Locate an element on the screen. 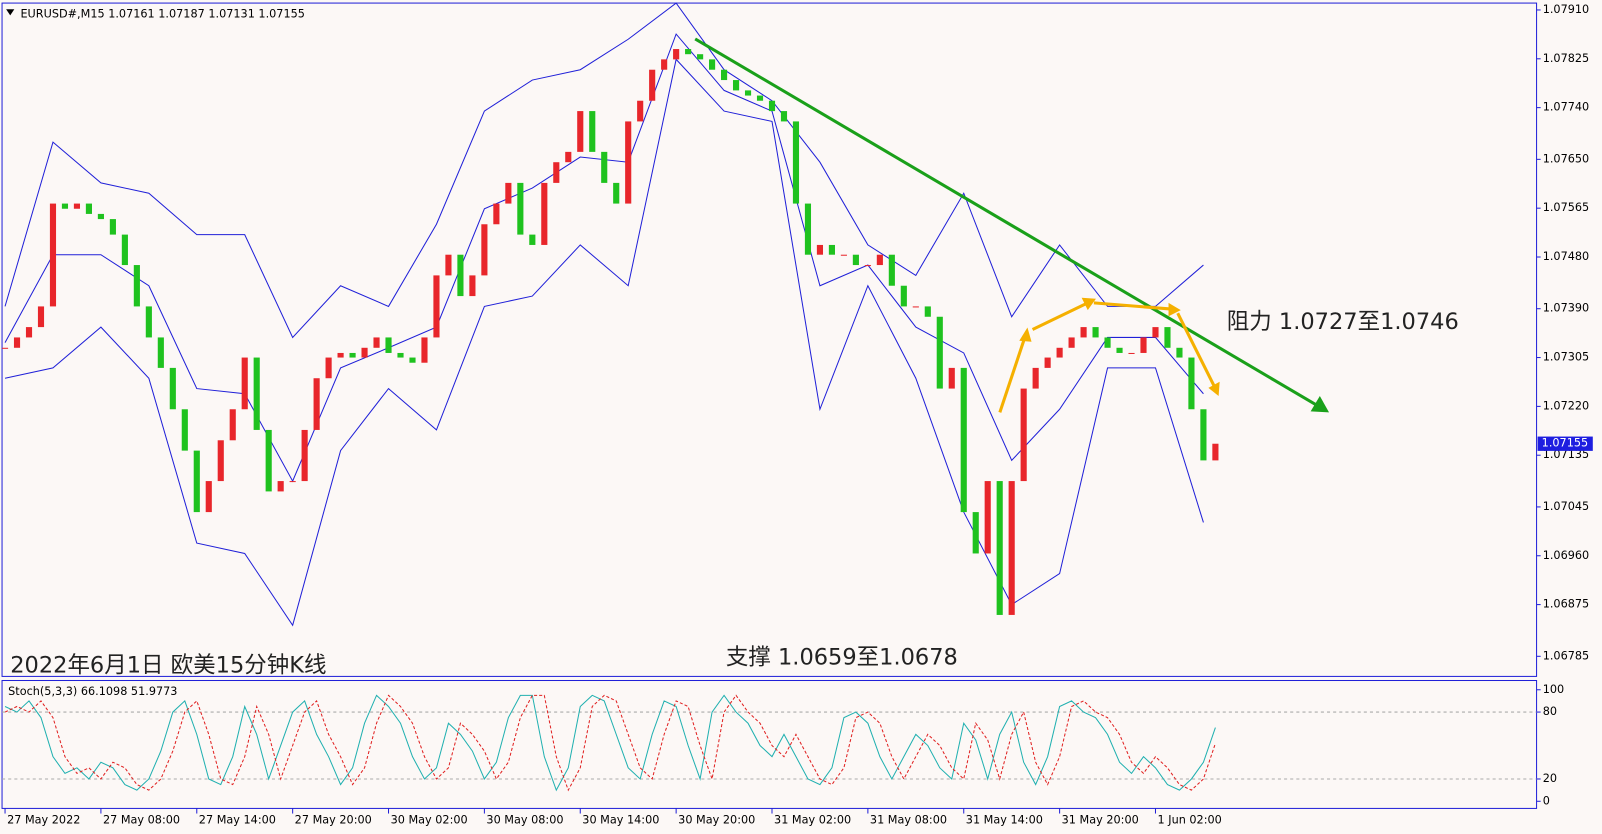 The image size is (1602, 834). price-tag-bg is located at coordinates (1565, 443).